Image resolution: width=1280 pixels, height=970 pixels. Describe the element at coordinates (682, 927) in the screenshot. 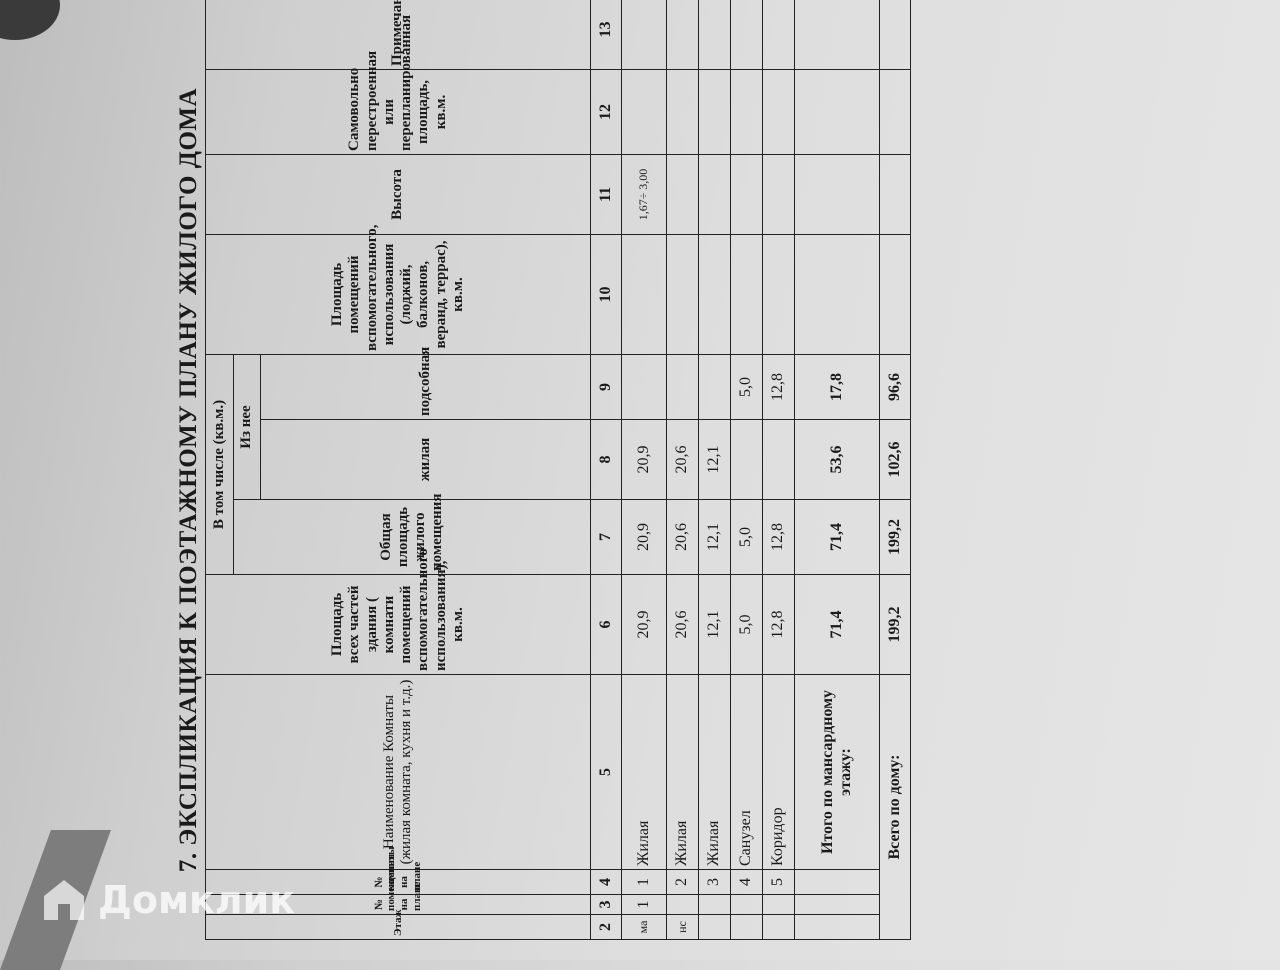

I see `cell-floor: нс` at that location.